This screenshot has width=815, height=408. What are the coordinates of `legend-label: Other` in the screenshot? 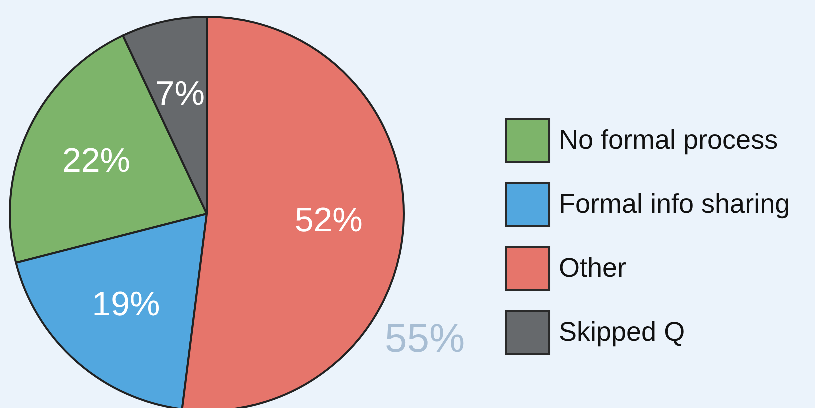 It's located at (593, 268).